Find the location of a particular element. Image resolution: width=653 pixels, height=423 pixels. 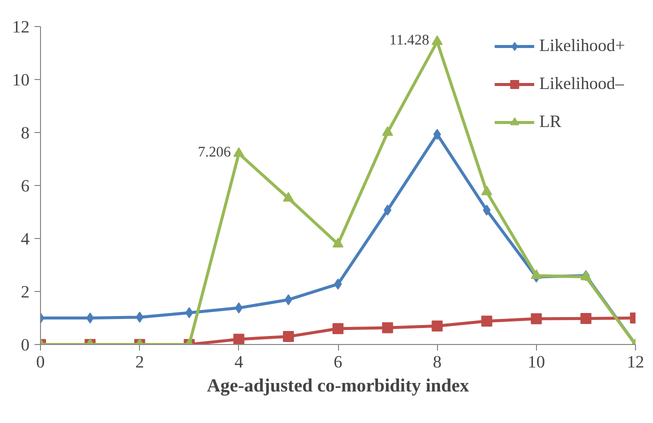

x-tick-label: 0 is located at coordinates (40, 362).